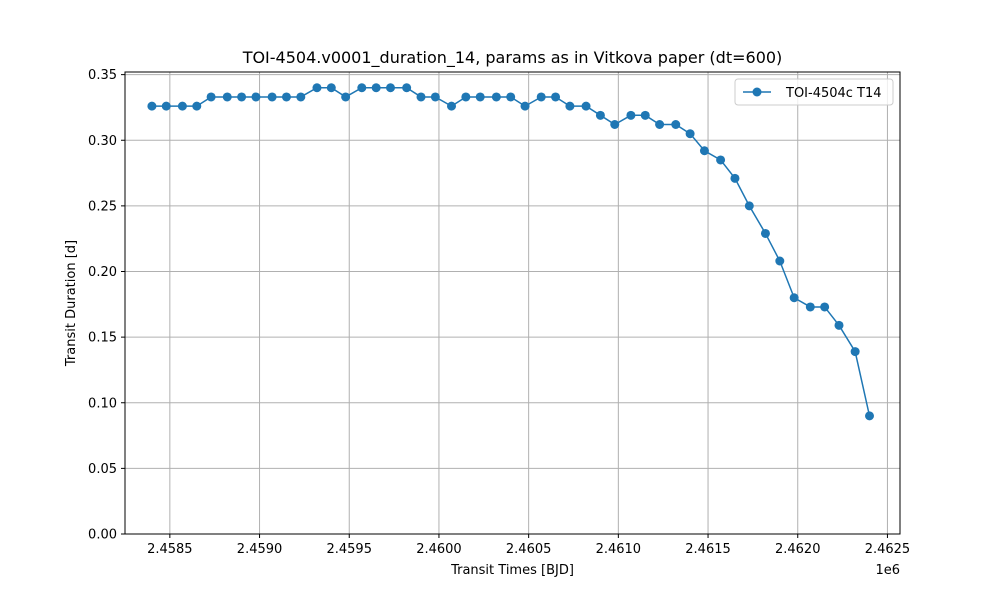 Image resolution: width=1000 pixels, height=600 pixels. Describe the element at coordinates (170, 549) in the screenshot. I see `x-tick-label: 2.4585` at that location.